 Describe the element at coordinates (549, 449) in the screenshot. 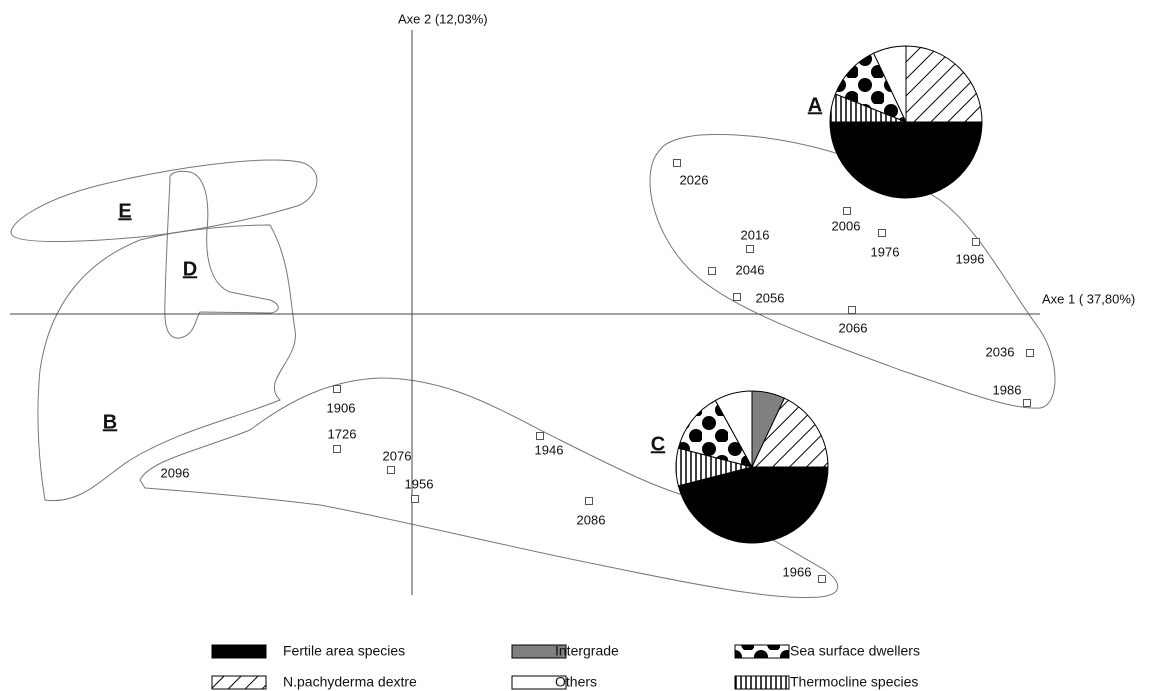

I see `point-label: 1946` at that location.